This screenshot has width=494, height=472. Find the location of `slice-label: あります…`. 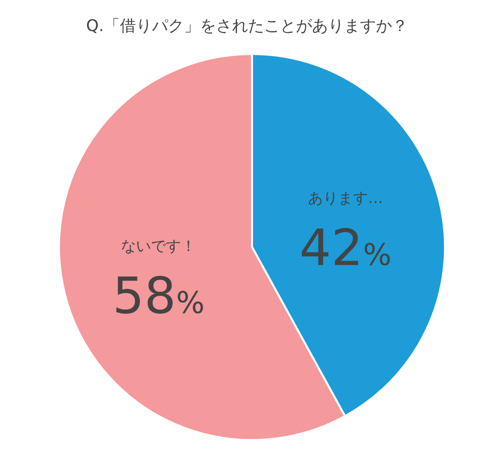

slice-label: あります… is located at coordinates (345, 198).